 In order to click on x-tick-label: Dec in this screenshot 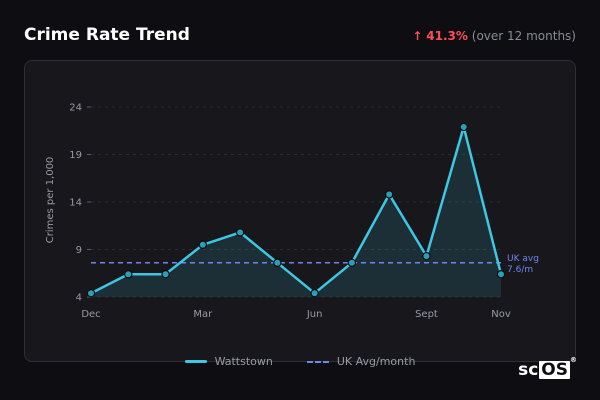, I will do `click(90, 314)`.